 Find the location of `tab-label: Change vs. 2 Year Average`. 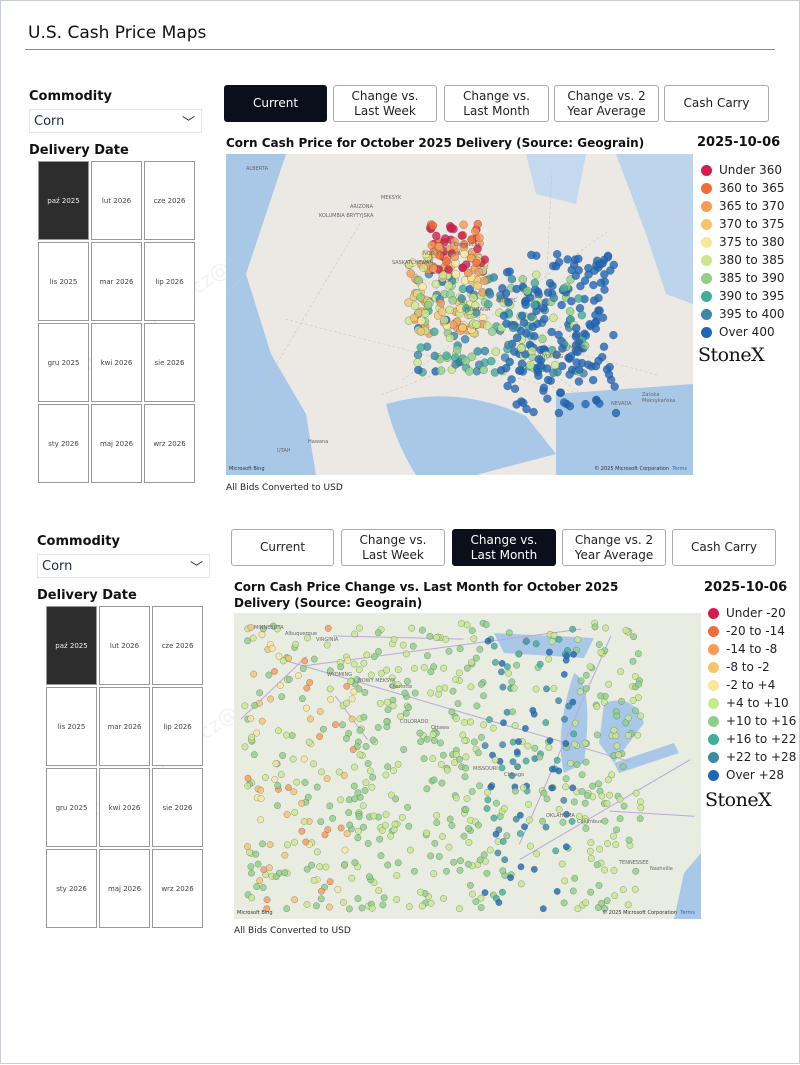

tab-label: Change vs. 2 Year Average is located at coordinates (614, 547).